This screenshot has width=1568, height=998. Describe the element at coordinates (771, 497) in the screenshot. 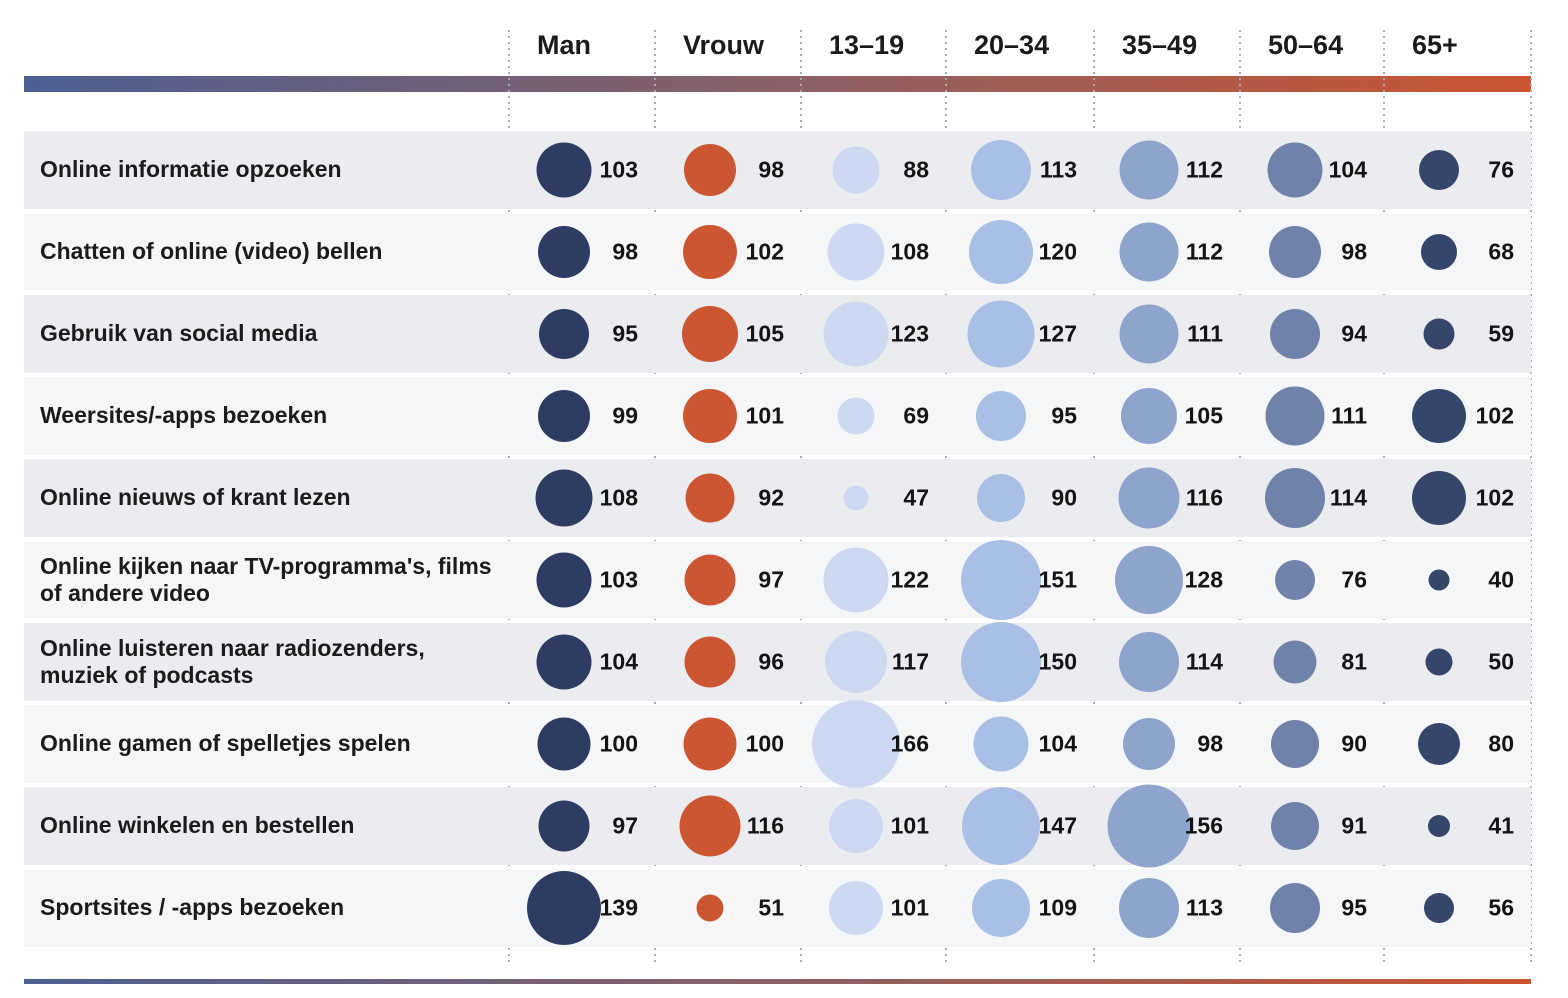

I see `bubble-value: 92` at that location.